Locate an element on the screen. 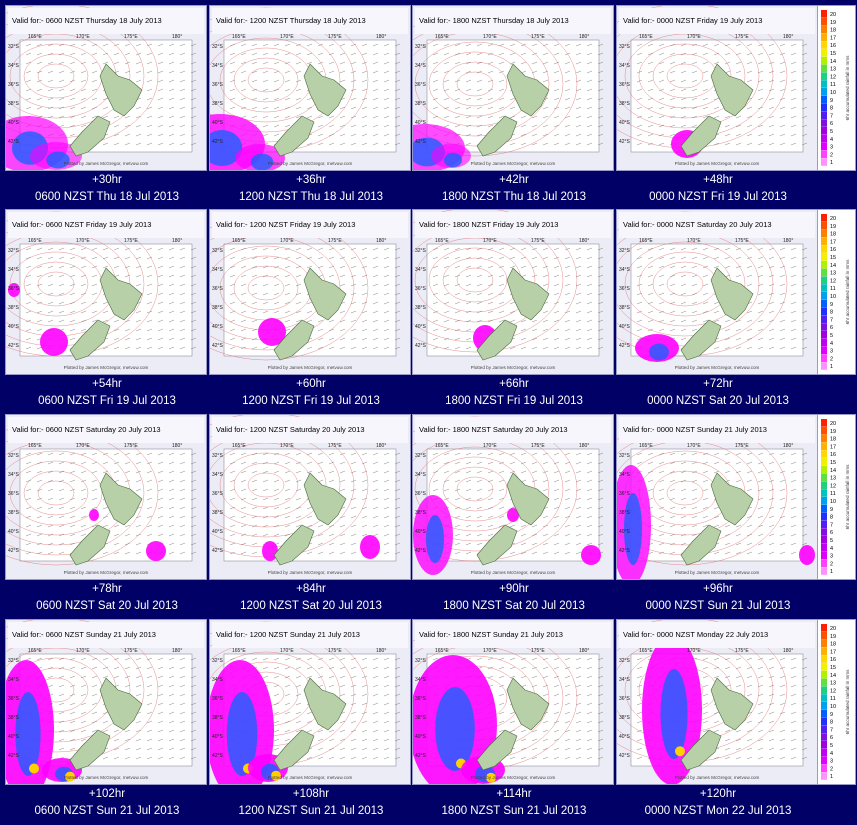  forecast-hour-label: +108hr is located at coordinates (311, 794).